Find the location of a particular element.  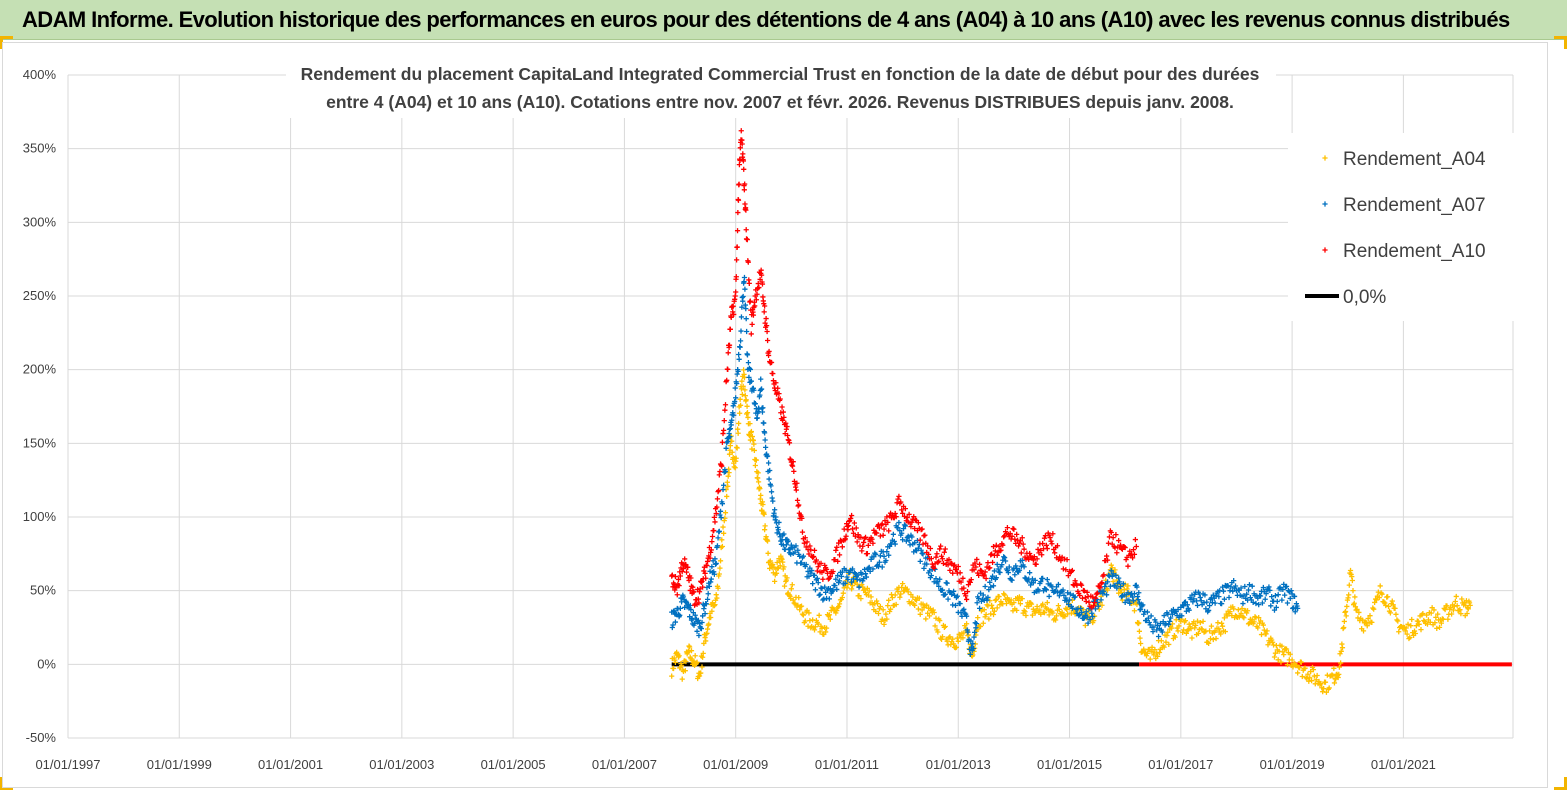

y-tick-label: 250% is located at coordinates (40, 295).